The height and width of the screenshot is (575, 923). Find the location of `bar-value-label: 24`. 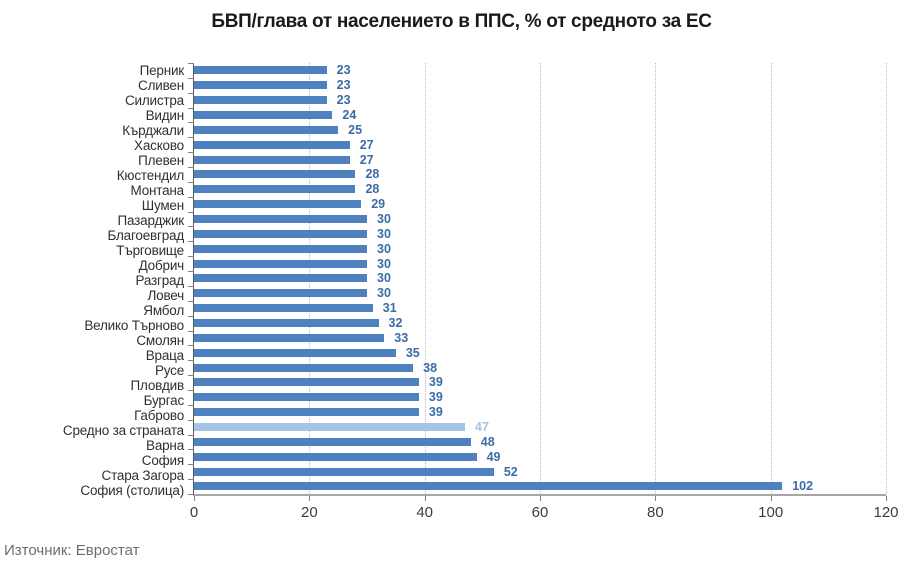

bar-value-label: 24 is located at coordinates (349, 115).